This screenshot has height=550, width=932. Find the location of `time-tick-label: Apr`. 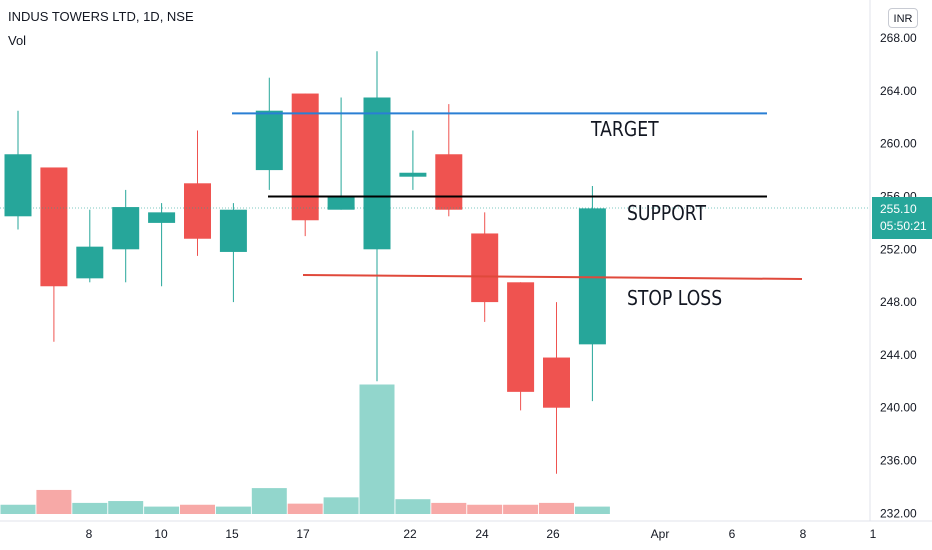

time-tick-label: Apr is located at coordinates (660, 534).